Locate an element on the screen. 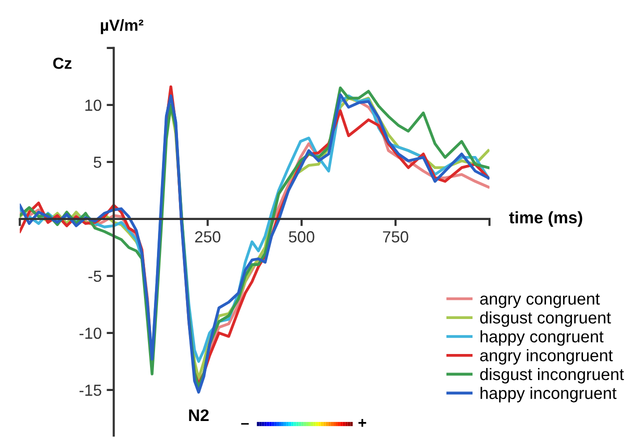 Image resolution: width=639 pixels, height=444 pixels. legend-label: happy incongruent is located at coordinates (548, 394).